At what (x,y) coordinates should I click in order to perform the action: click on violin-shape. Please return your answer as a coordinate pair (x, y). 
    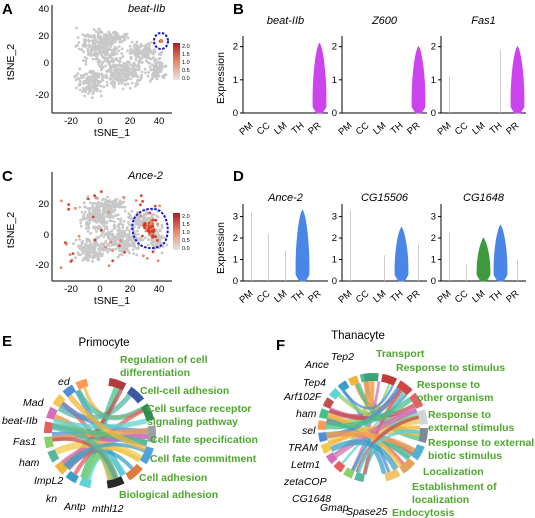
    Looking at the image, I should click on (500, 253).